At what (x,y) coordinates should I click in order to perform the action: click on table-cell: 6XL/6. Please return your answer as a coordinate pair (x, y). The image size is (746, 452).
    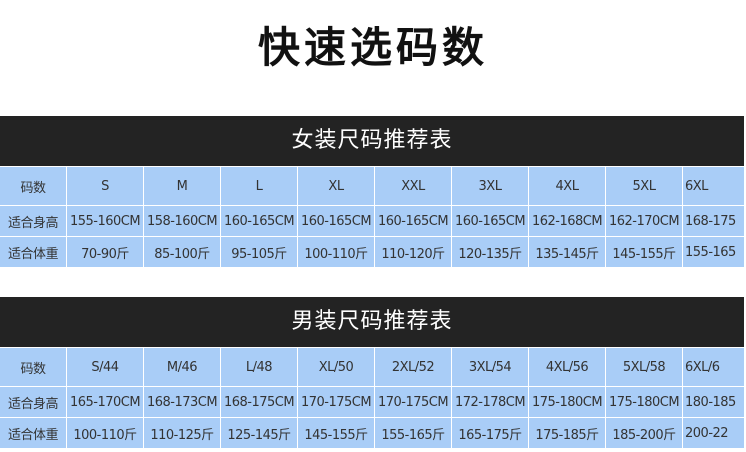
    Looking at the image, I should click on (713, 367).